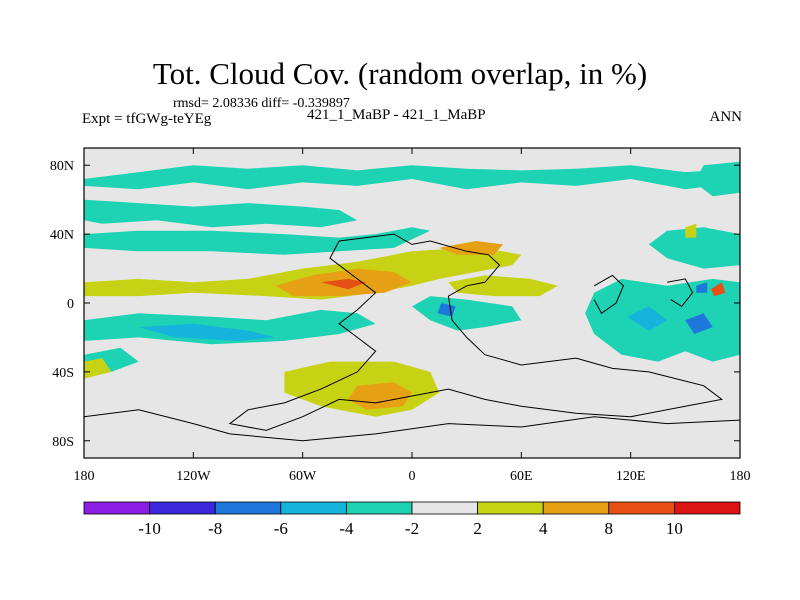  Describe the element at coordinates (702, 287) in the screenshot. I see `region-east-pacific-blue` at that location.